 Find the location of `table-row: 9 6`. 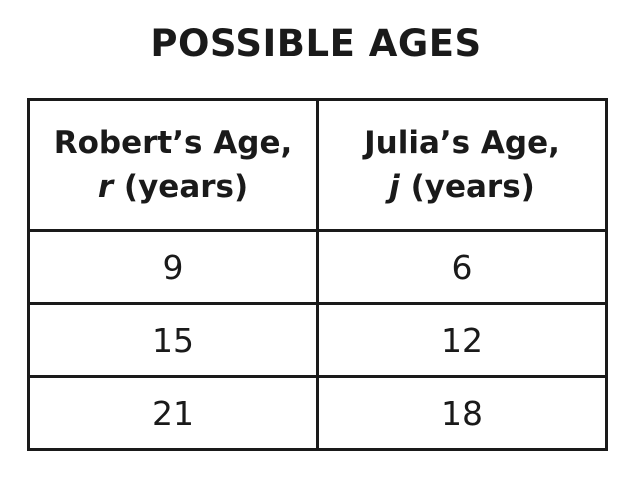

table-row: 9 6 is located at coordinates (317, 267).